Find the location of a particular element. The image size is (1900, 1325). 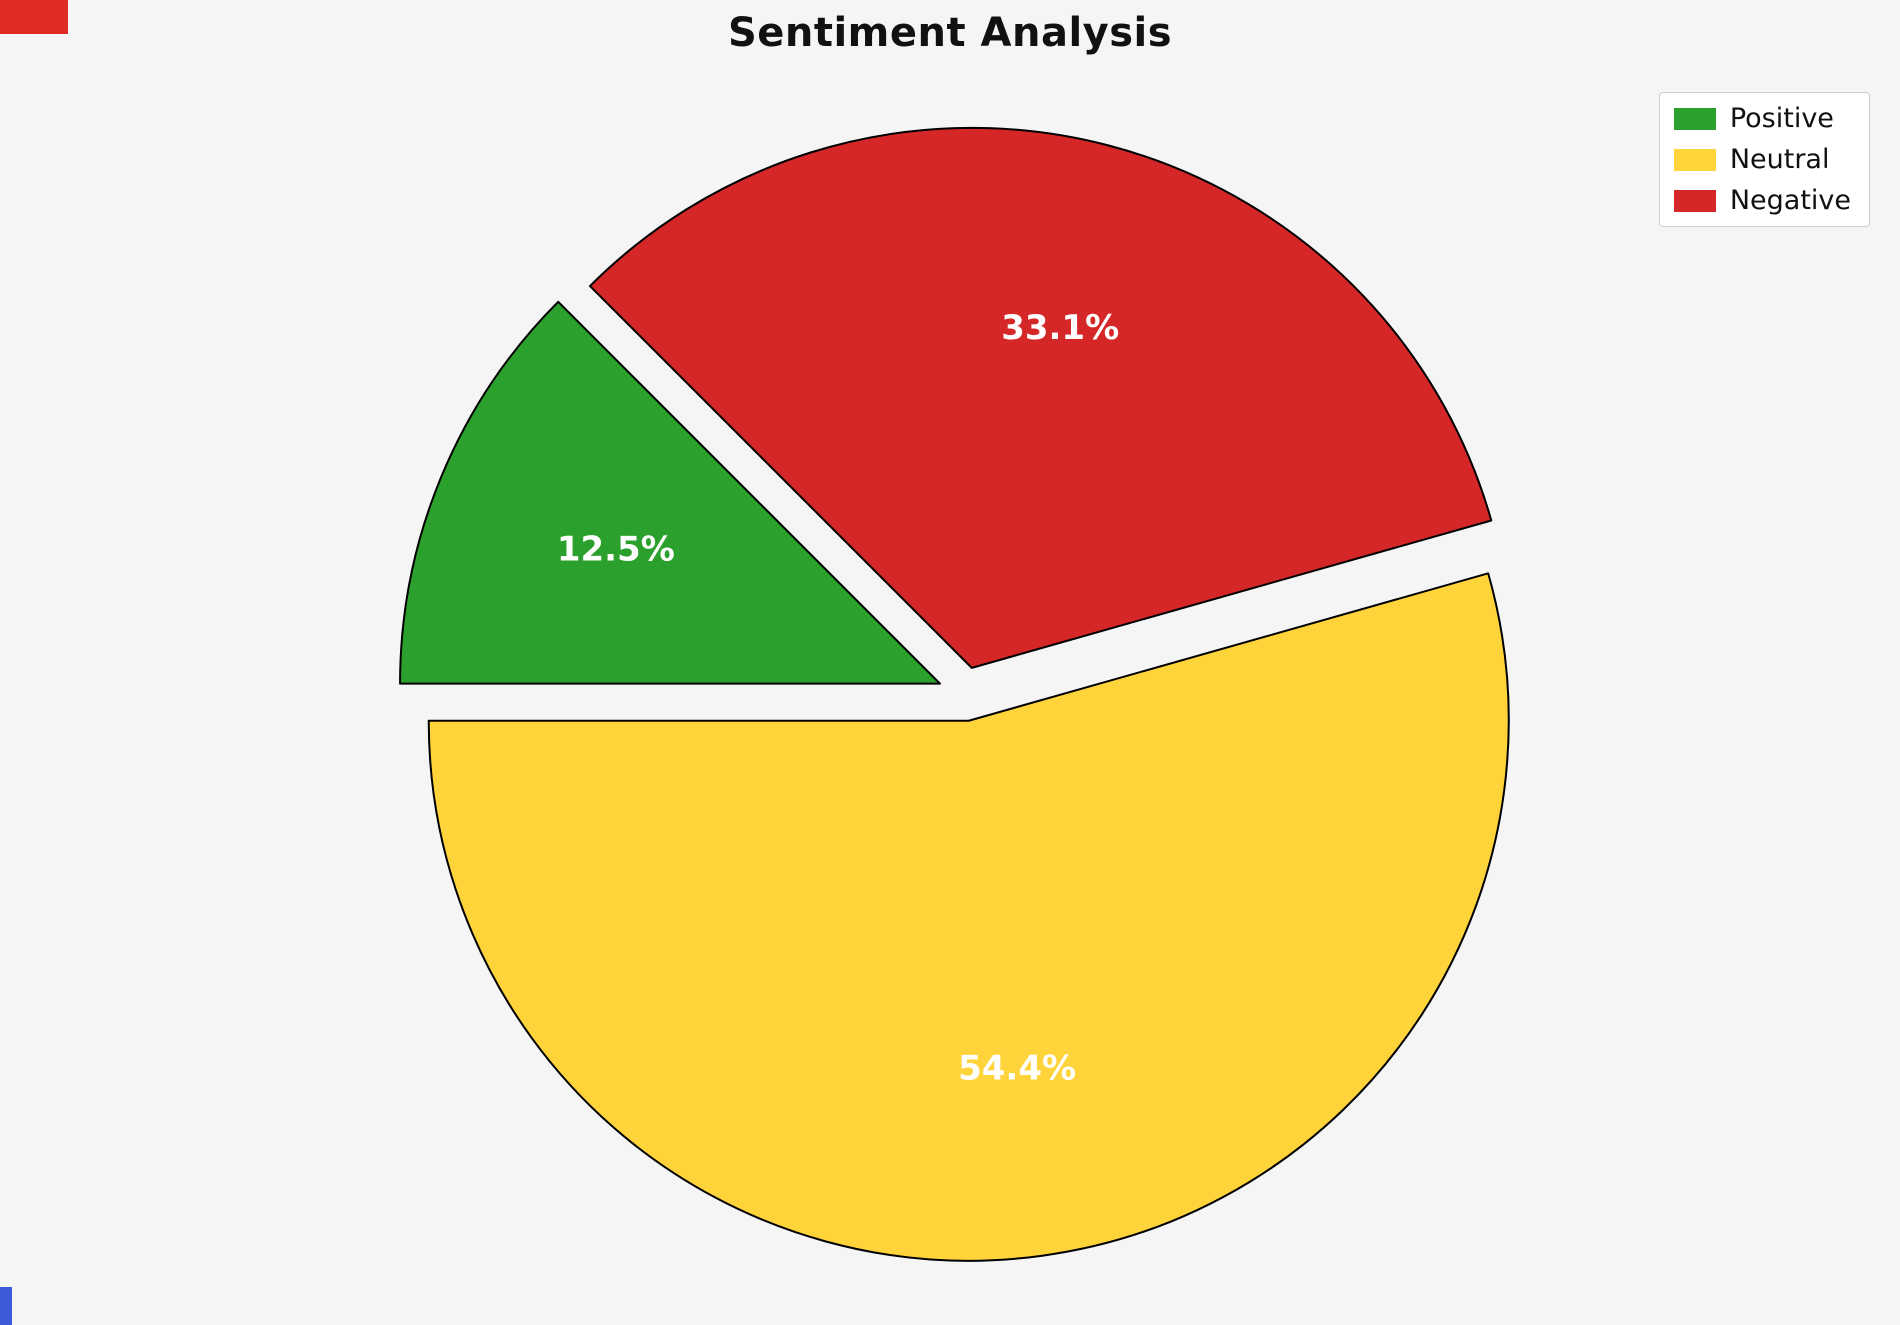

legend-label-negative: Negative is located at coordinates (1790, 200).